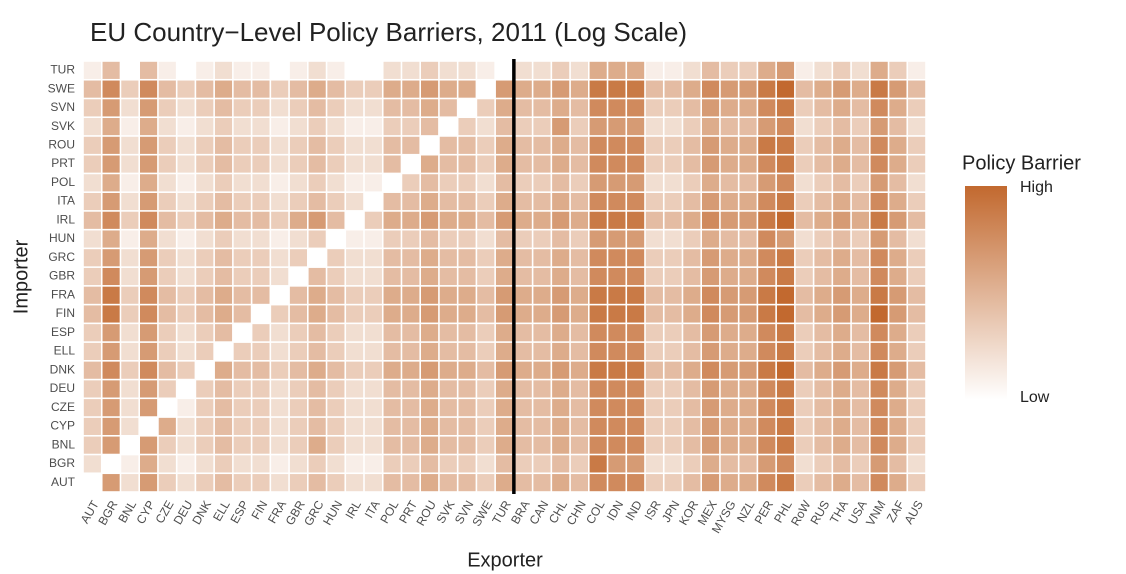 The height and width of the screenshot is (574, 1126). I want to click on x-tick-label: RoW, so click(801, 513).